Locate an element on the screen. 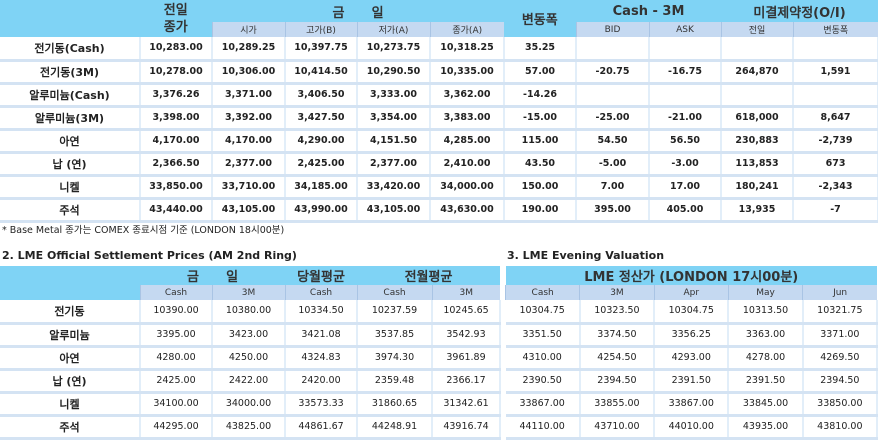  table-cell: 4254.50 is located at coordinates (617, 358).